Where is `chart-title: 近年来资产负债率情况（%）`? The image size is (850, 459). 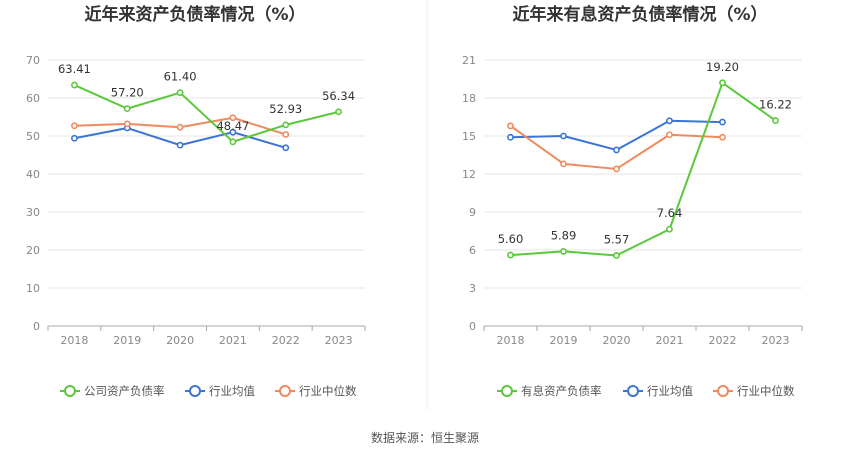 chart-title: 近年来资产负债率情况（%） is located at coordinates (194, 14).